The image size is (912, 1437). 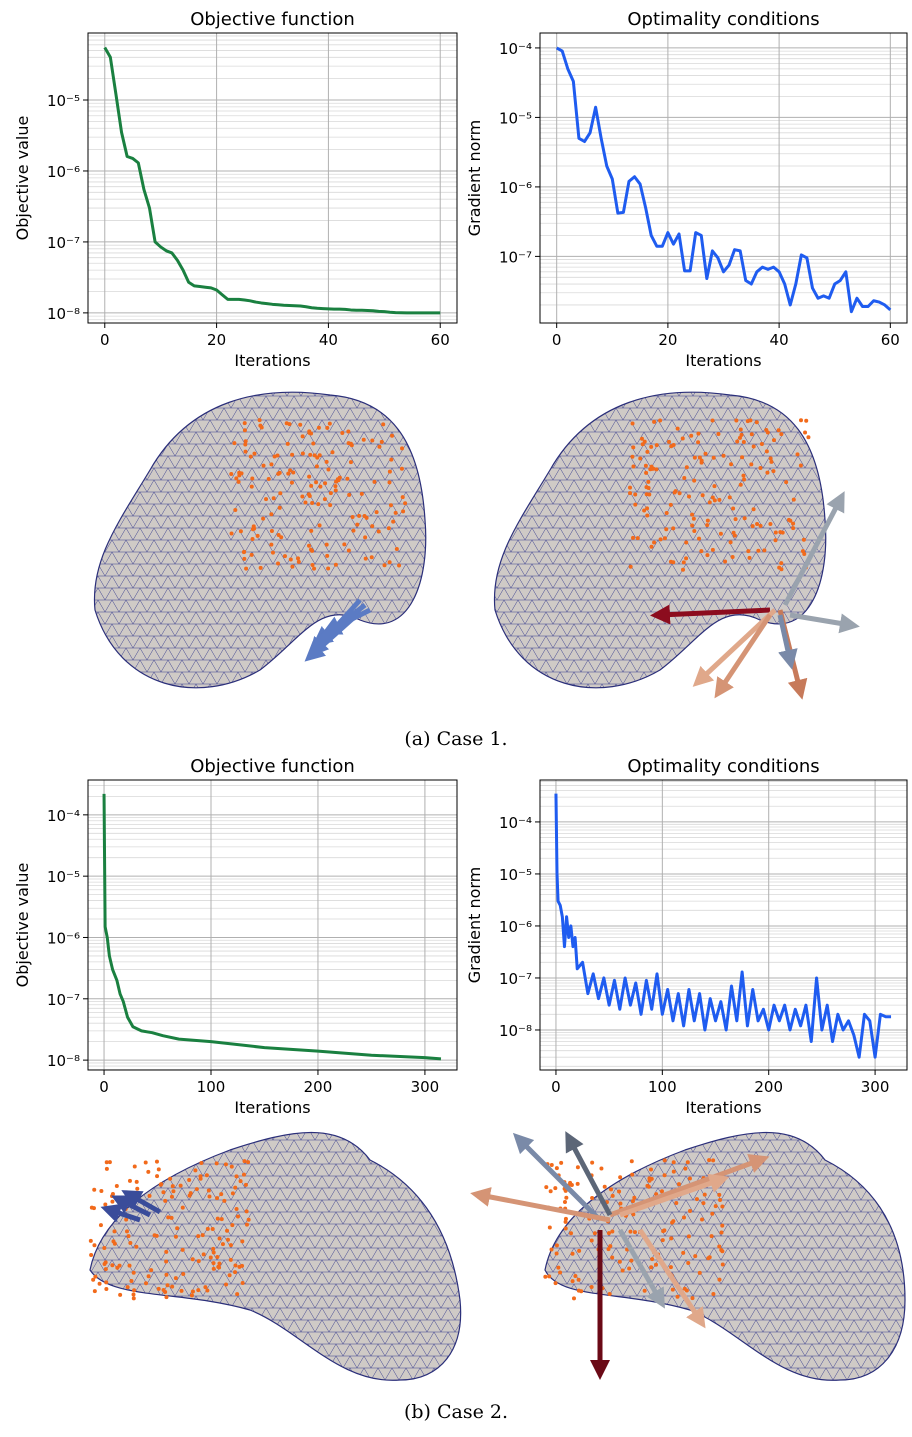 I want to click on arrow, so click(x=813, y=549).